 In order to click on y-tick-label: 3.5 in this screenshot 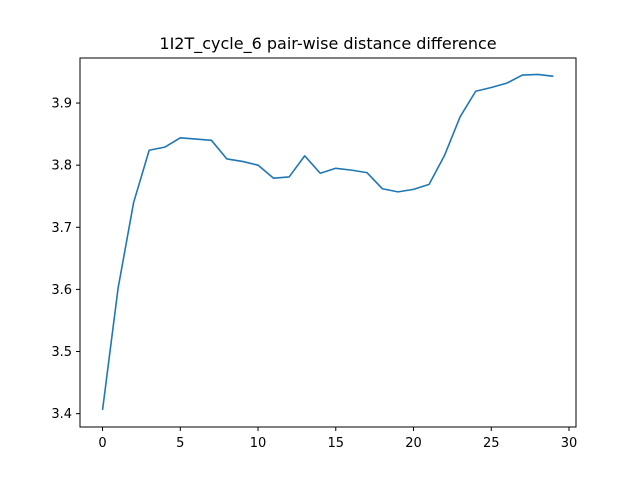, I will do `click(61, 352)`.